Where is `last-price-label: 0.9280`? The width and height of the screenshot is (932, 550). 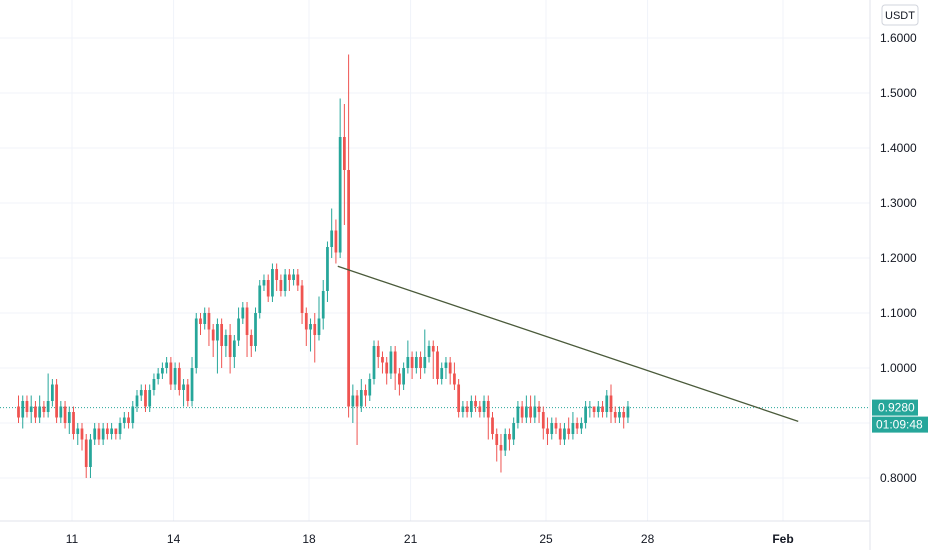
last-price-label: 0.9280 is located at coordinates (896, 408).